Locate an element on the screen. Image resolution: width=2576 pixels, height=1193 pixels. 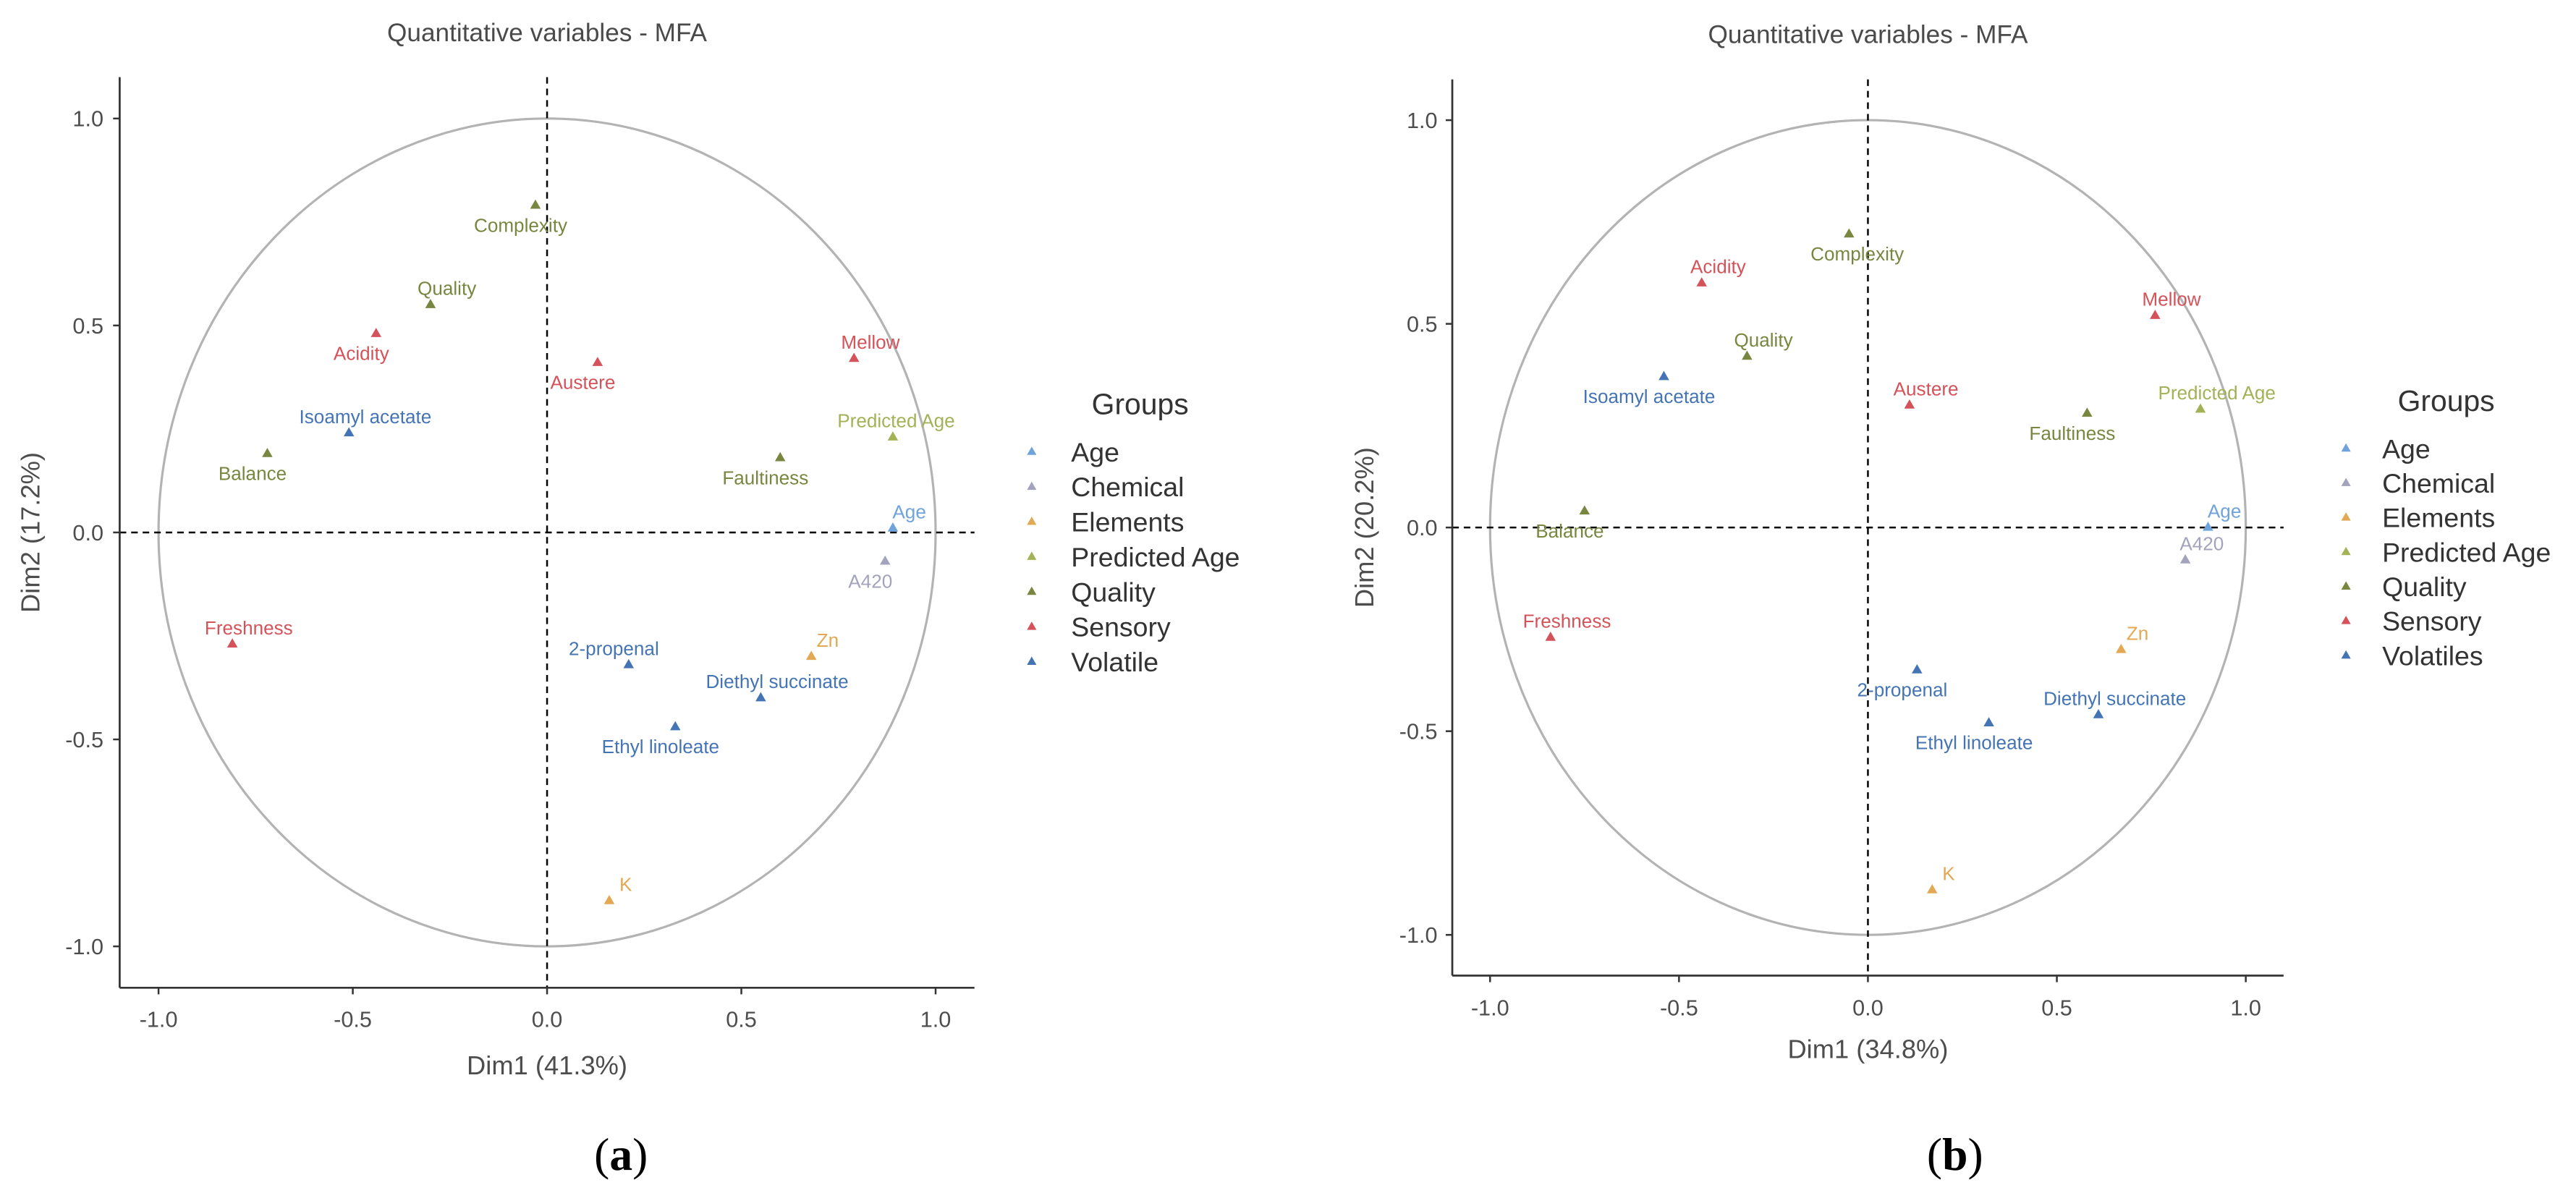
data-point-label: Zn is located at coordinates (2137, 633).